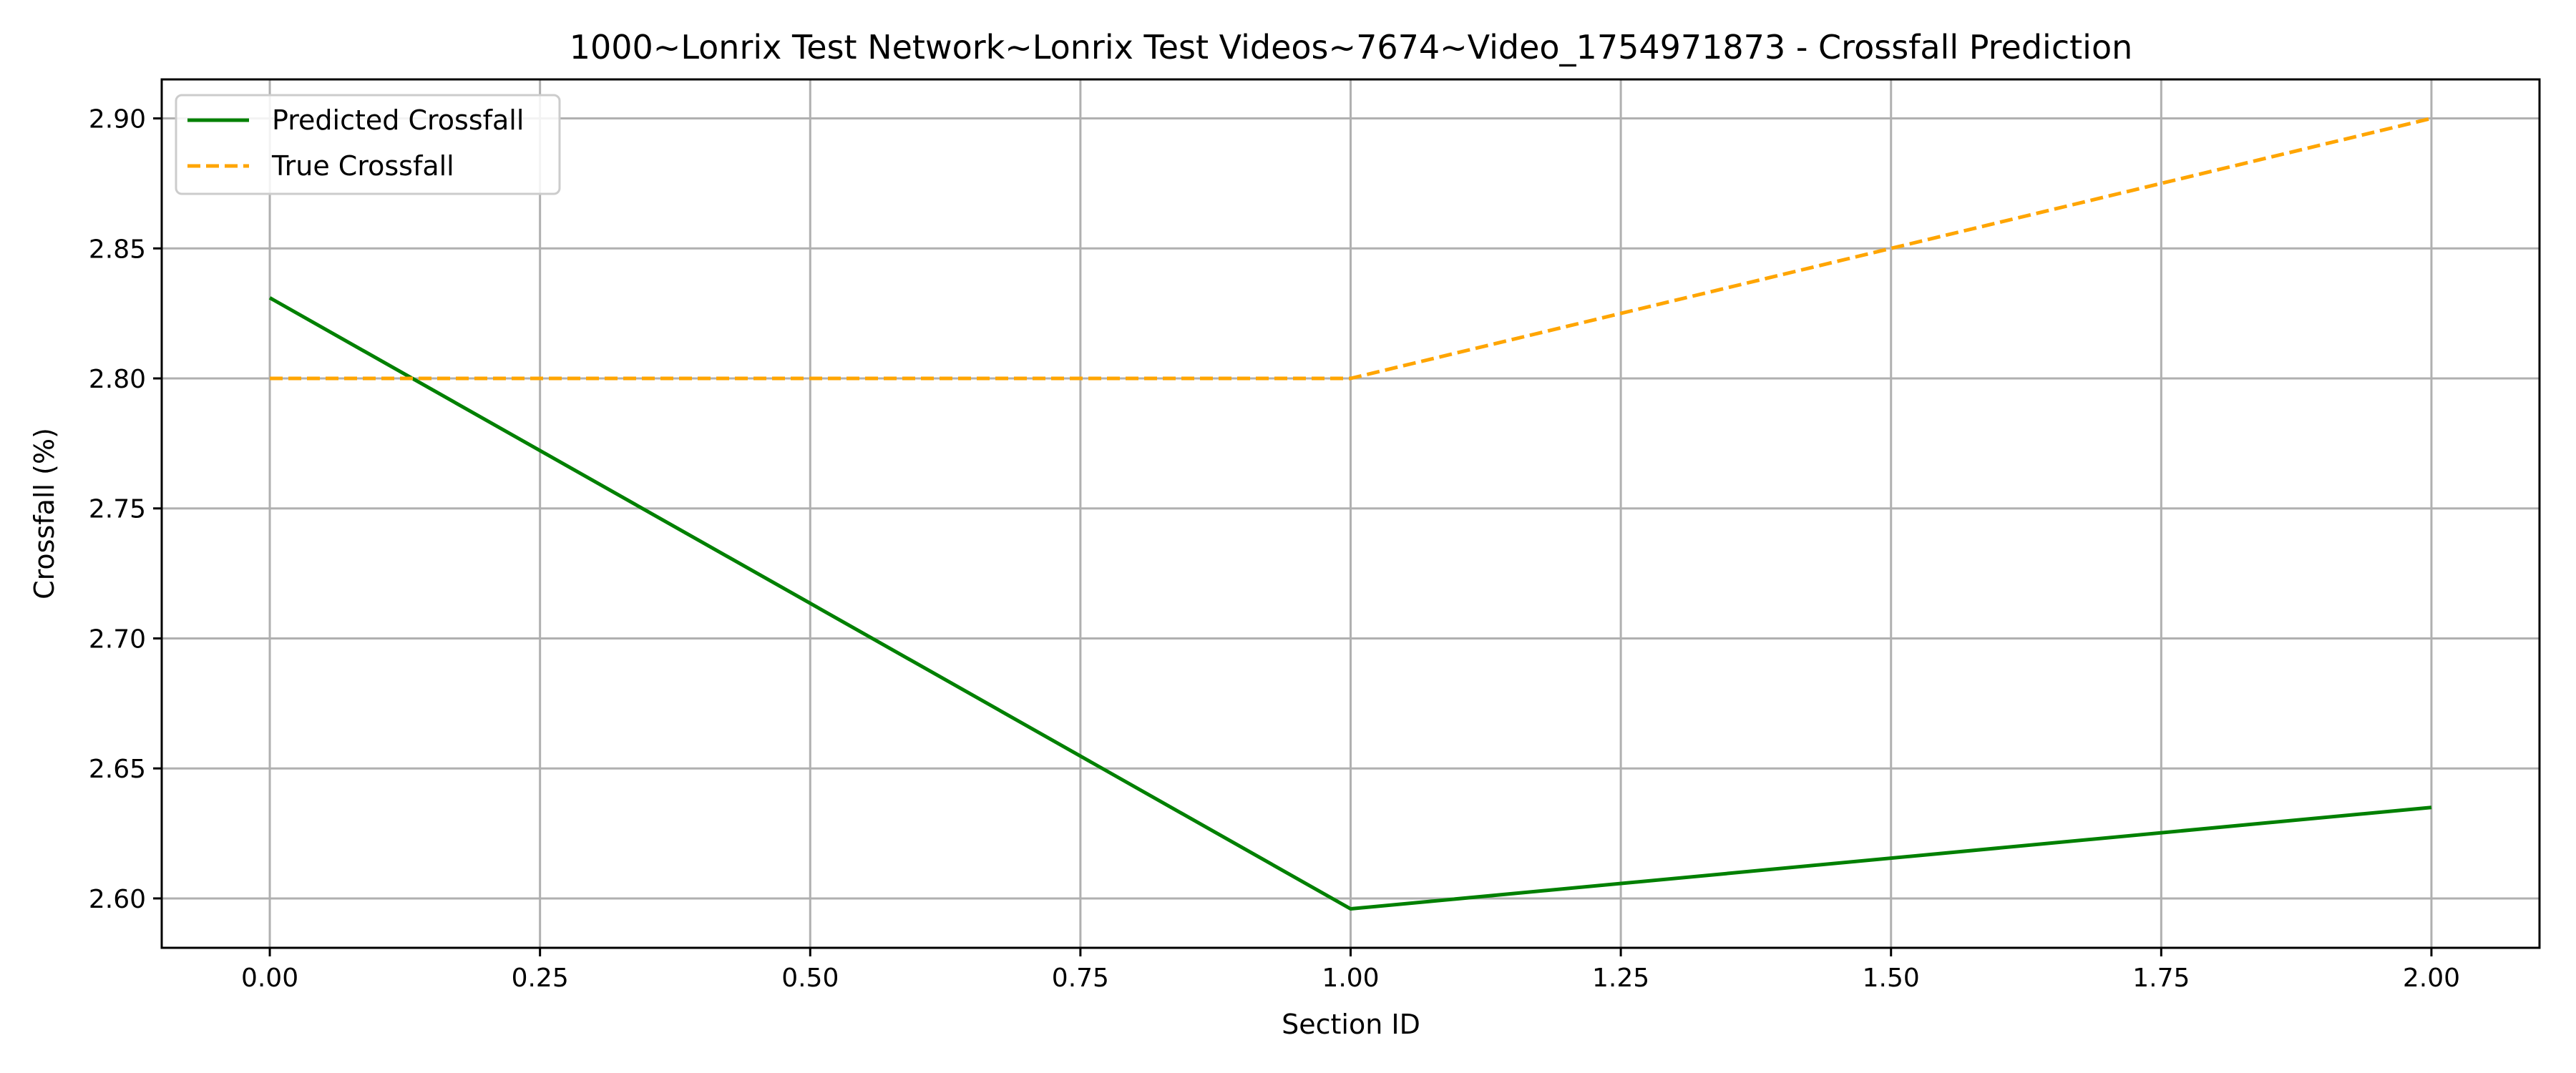 This screenshot has height=1073, width=2576. I want to click on y-tick-label: 2.60, so click(117, 900).